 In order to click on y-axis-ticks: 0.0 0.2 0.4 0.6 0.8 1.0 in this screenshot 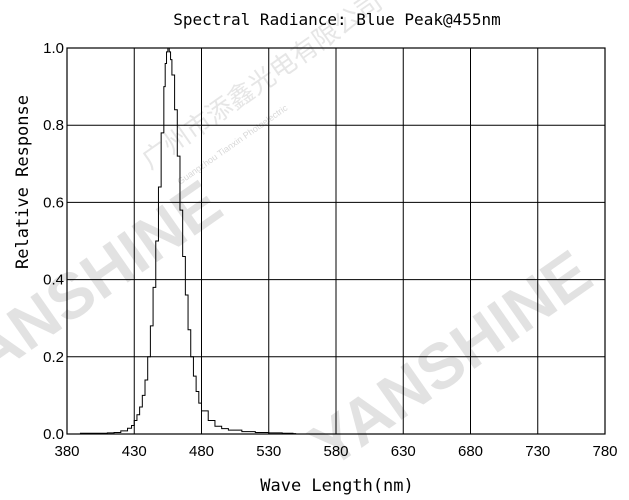, I will do `click(53, 241)`.